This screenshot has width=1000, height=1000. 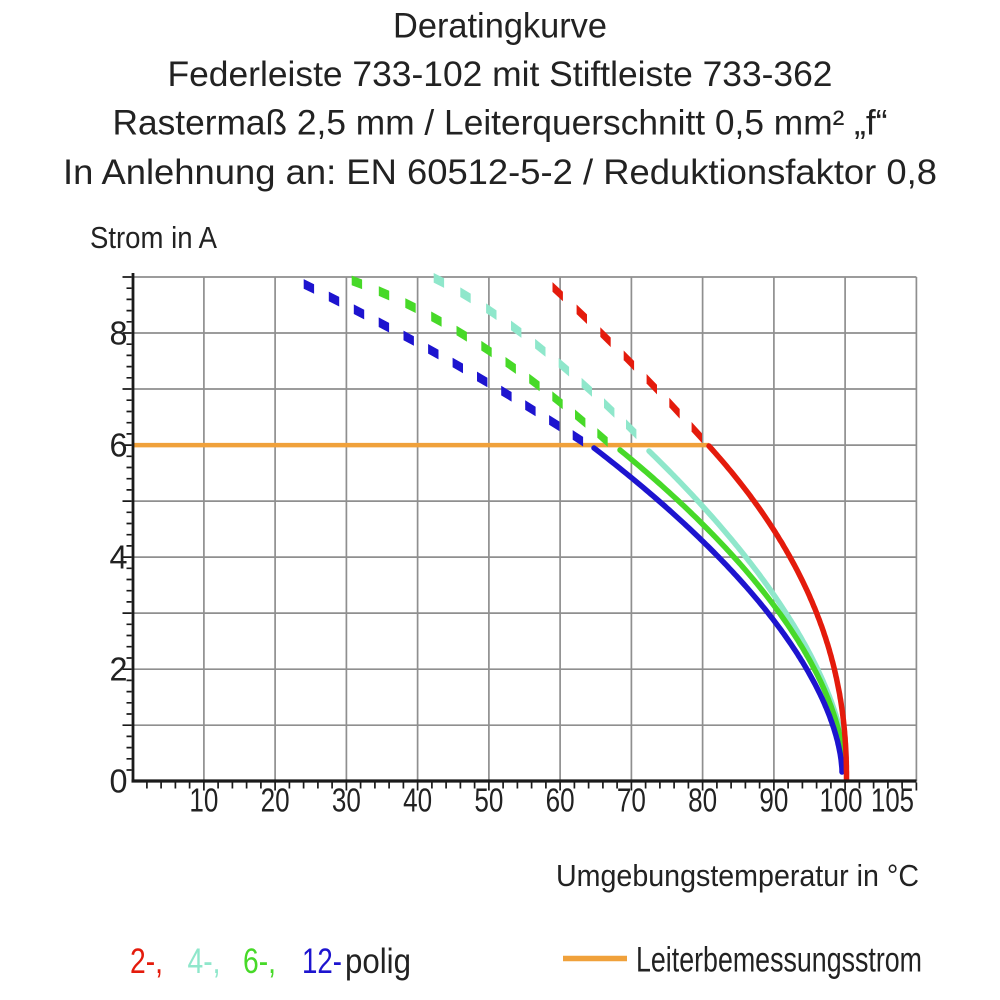 I want to click on svg-text: 6-,, so click(x=259, y=961).